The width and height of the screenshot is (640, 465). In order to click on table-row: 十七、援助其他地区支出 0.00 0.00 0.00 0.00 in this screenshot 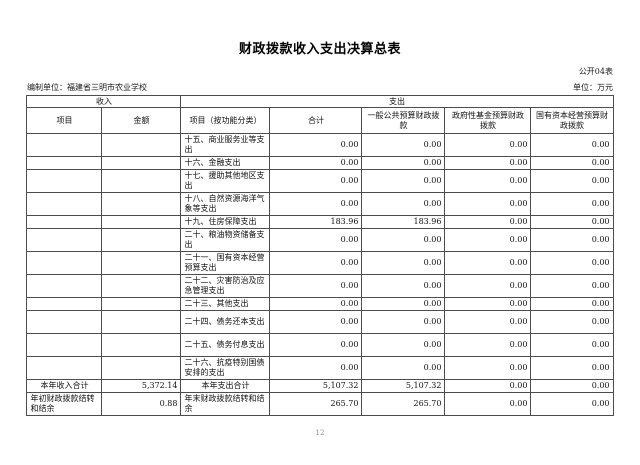, I will do `click(320, 181)`.